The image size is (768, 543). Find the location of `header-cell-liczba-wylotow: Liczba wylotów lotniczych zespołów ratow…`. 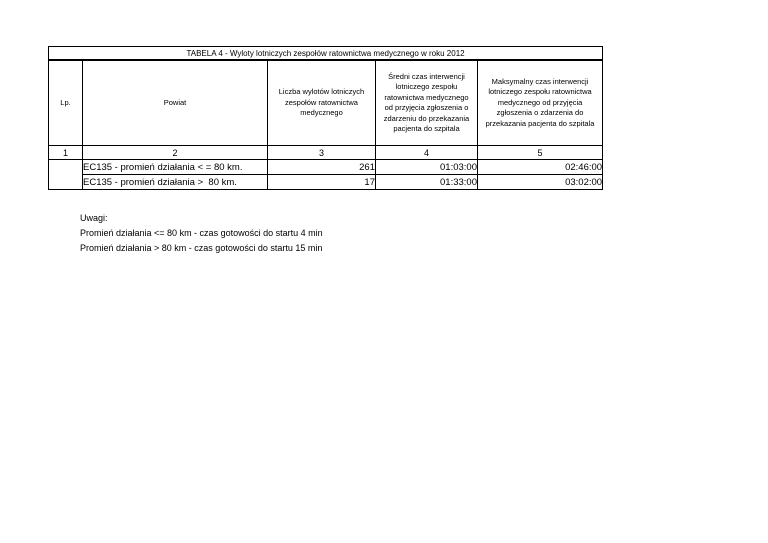

header-cell-liczba-wylotow: Liczba wylotów lotniczych zespołów ratow… is located at coordinates (321, 102).